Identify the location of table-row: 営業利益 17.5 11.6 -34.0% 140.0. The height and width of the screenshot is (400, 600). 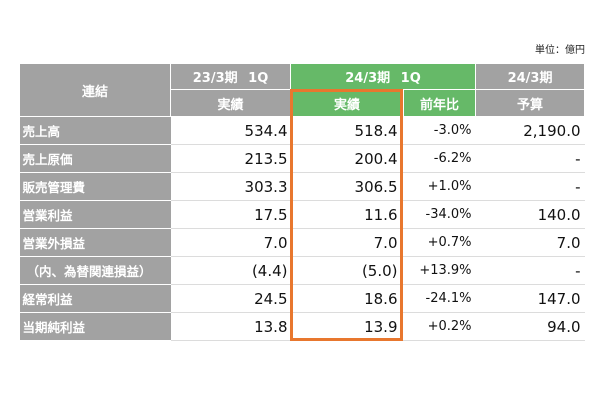
(302, 214).